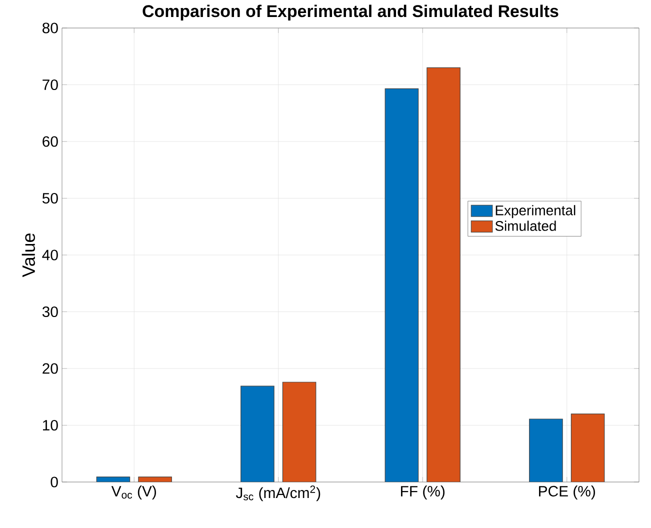  I want to click on x-tick-label: V$_{oc}$ (V), so click(133, 493).